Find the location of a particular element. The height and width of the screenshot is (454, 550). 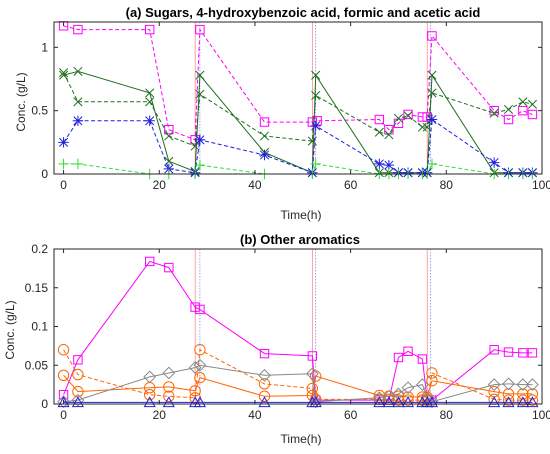

series-2-line is located at coordinates (298, 109).